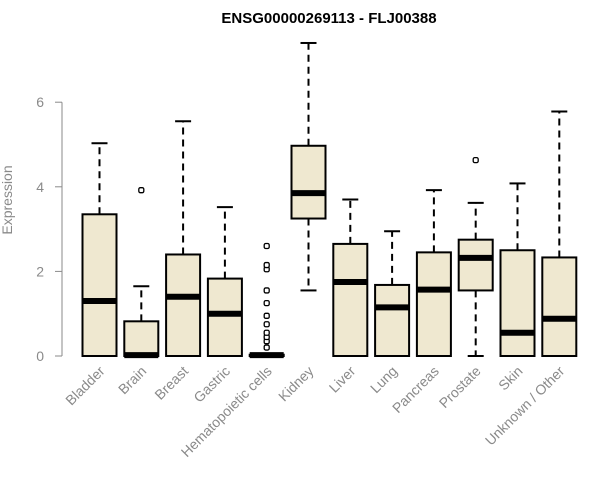 Image resolution: width=600 pixels, height=500 pixels. Describe the element at coordinates (49, 229) in the screenshot. I see `y-axis: 0 2 4 6` at that location.